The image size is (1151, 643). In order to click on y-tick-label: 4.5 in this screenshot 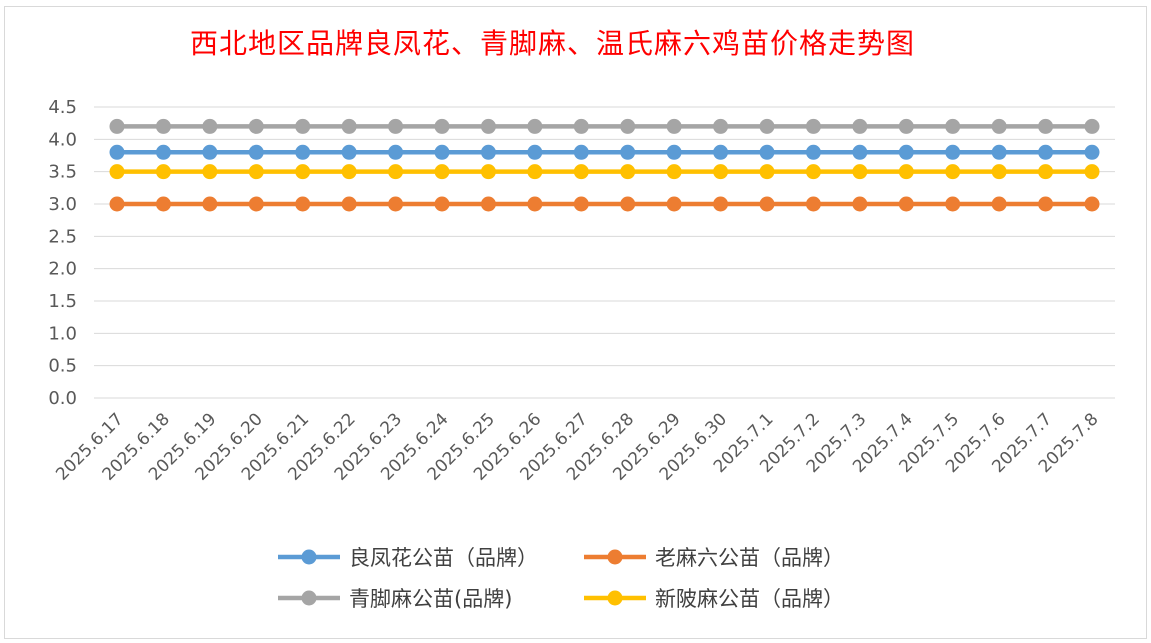, I will do `click(62, 107)`.